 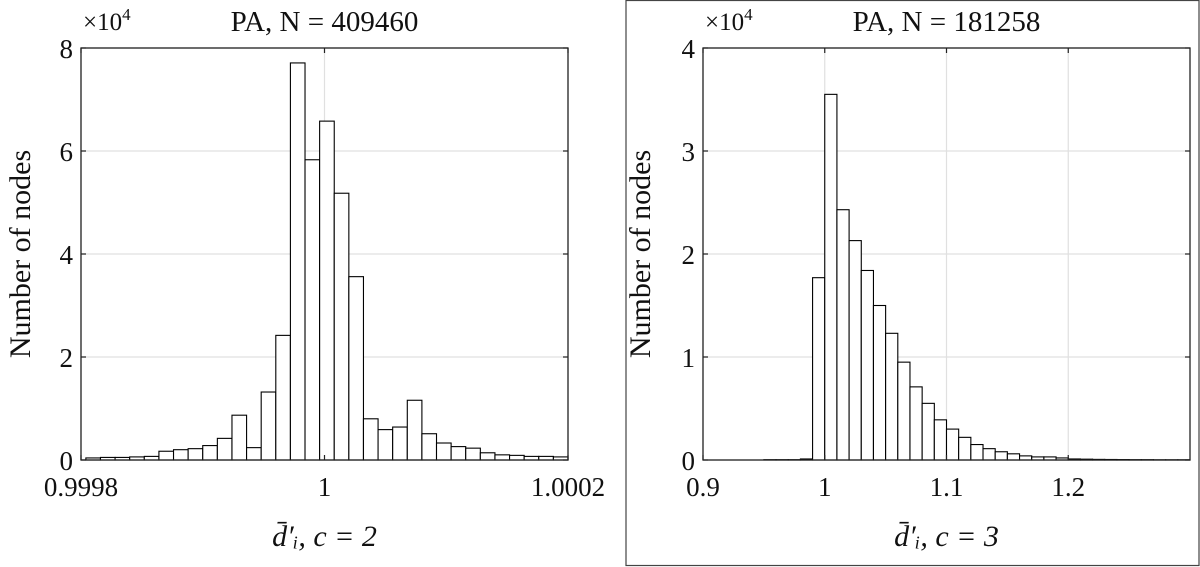 I want to click on y-tick-label: 1, so click(x=689, y=358).